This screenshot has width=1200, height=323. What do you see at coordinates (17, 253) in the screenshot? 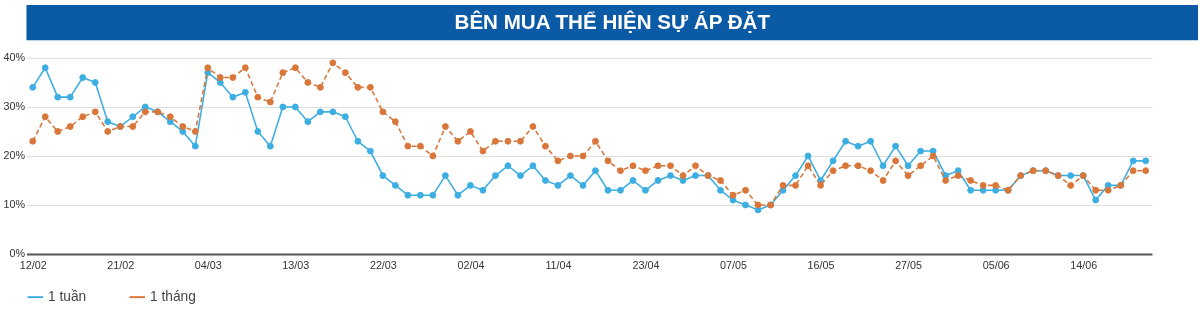
I see `y-tick-label: 0%` at bounding box center [17, 253].